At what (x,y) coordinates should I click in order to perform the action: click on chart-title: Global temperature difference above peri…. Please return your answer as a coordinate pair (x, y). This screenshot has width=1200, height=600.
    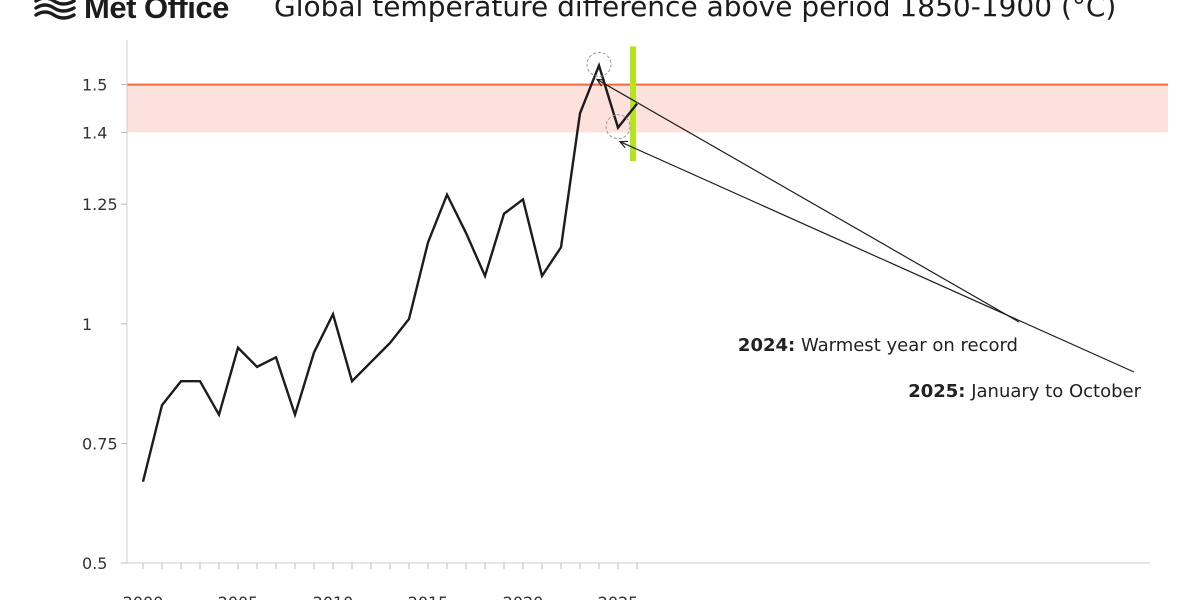
    Looking at the image, I should click on (695, 11).